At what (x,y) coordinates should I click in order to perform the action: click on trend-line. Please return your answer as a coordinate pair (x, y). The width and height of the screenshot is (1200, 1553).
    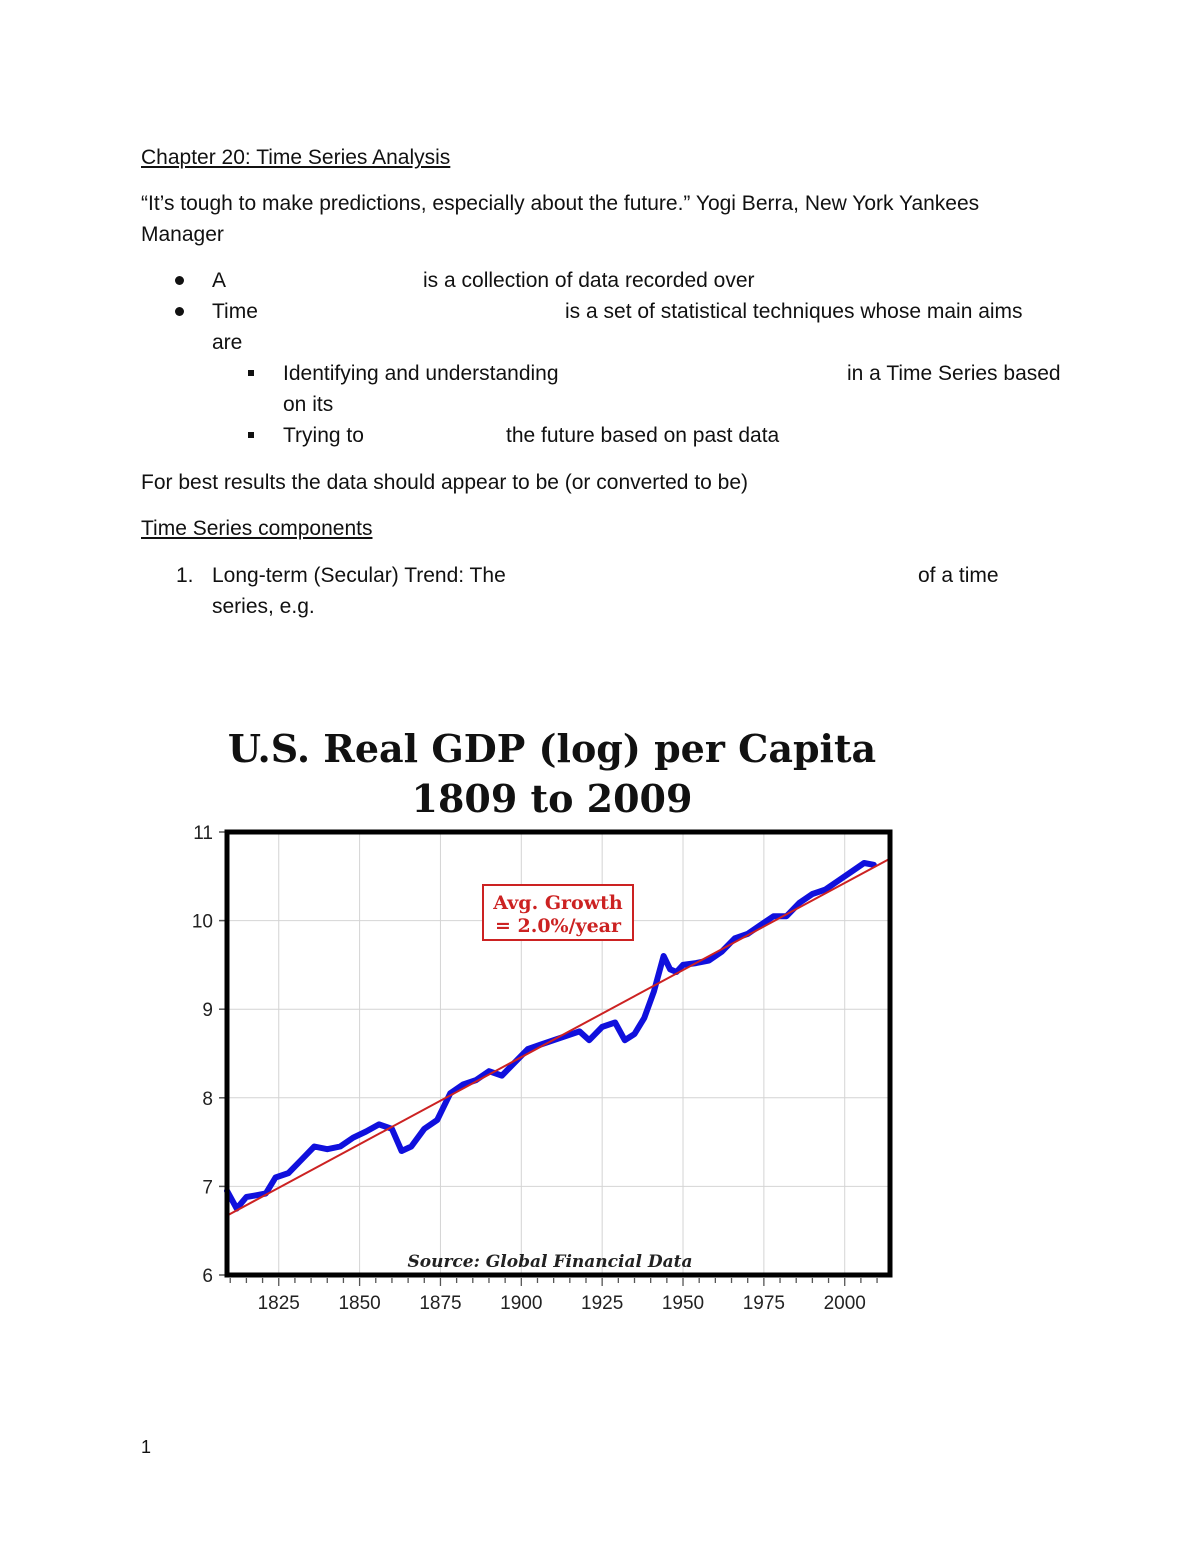
    Looking at the image, I should click on (558, 1037).